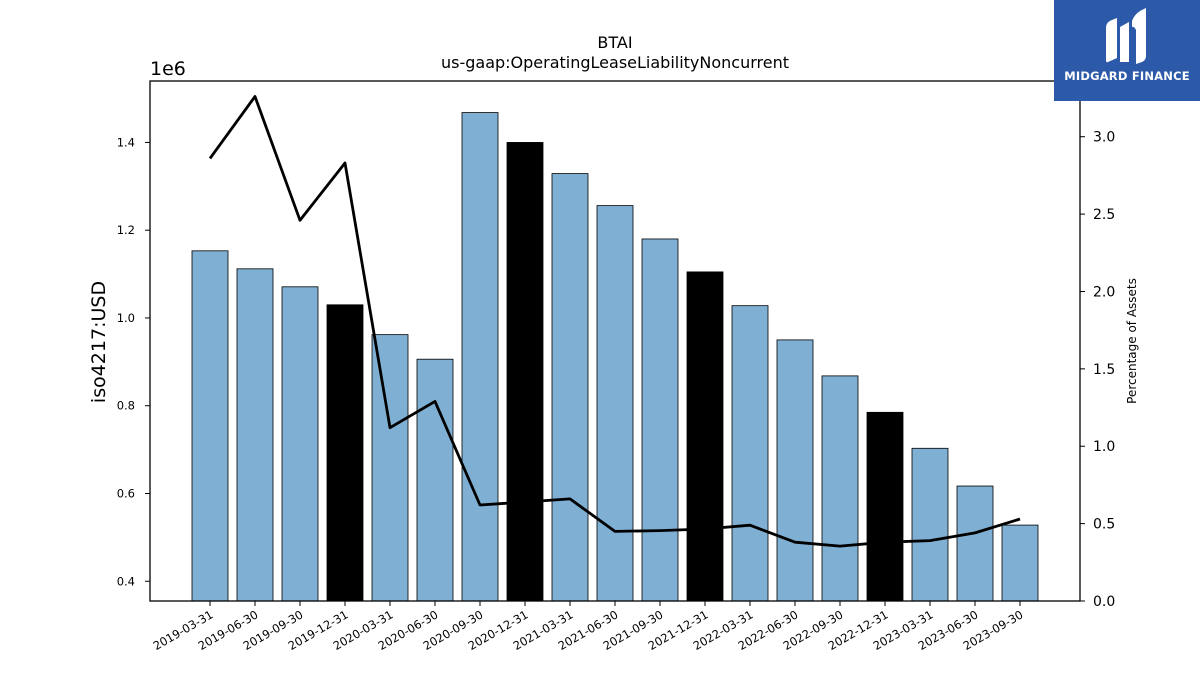 The width and height of the screenshot is (1200, 675). Describe the element at coordinates (1126, 36) in the screenshot. I see `logo-mark-icon` at that location.